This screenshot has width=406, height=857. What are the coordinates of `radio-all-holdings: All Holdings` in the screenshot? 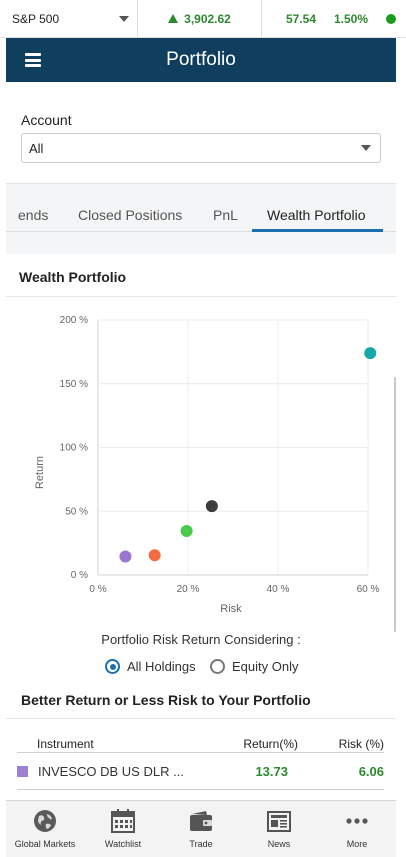 It's located at (150, 666).